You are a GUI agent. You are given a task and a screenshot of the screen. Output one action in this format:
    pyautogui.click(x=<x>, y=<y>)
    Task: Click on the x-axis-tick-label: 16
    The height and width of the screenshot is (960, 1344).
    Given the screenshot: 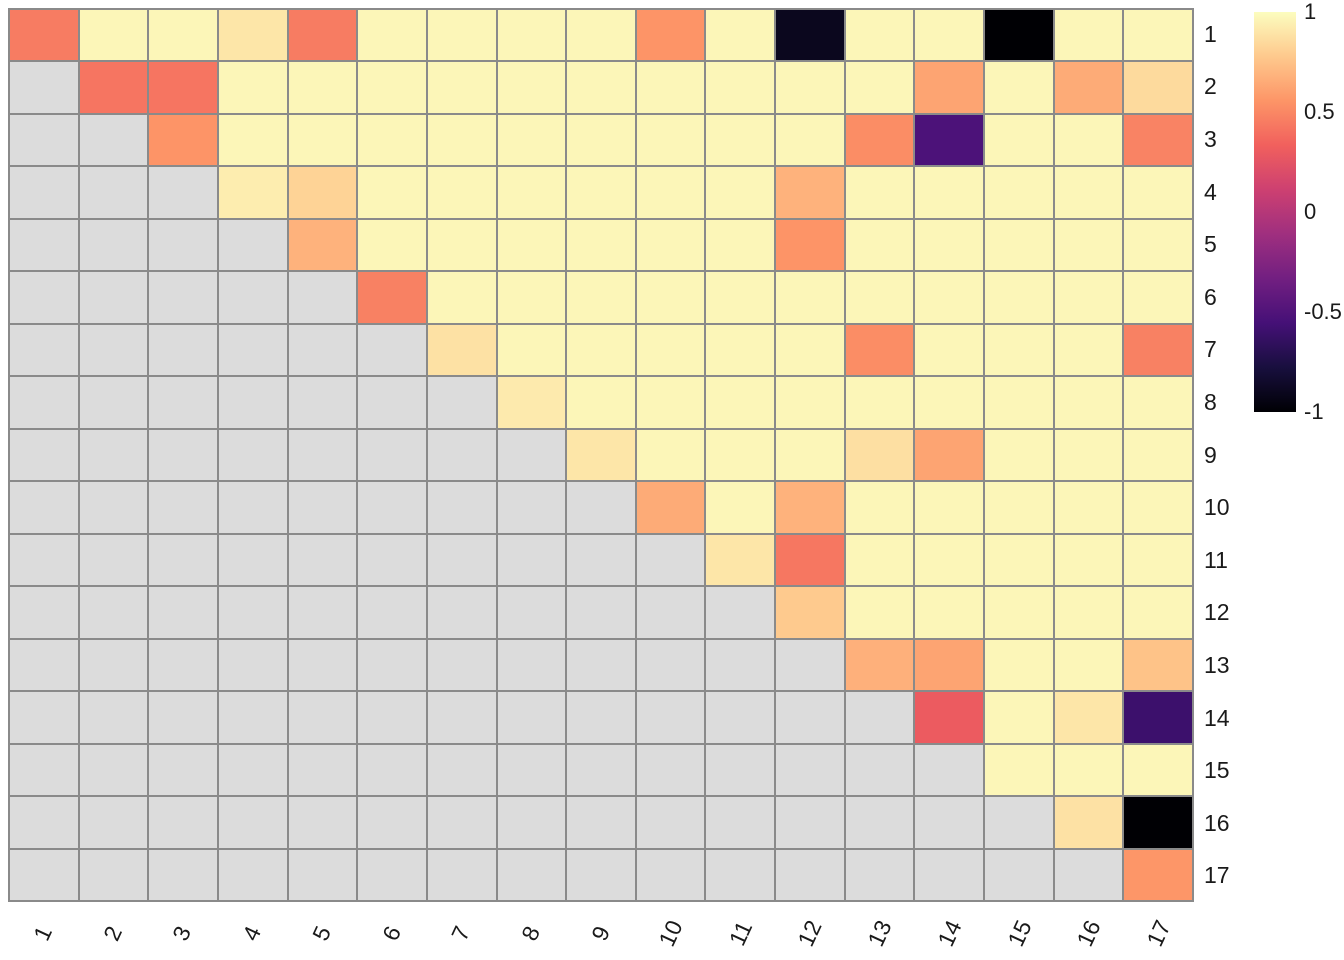 What is the action you would take?
    pyautogui.click(x=1089, y=933)
    